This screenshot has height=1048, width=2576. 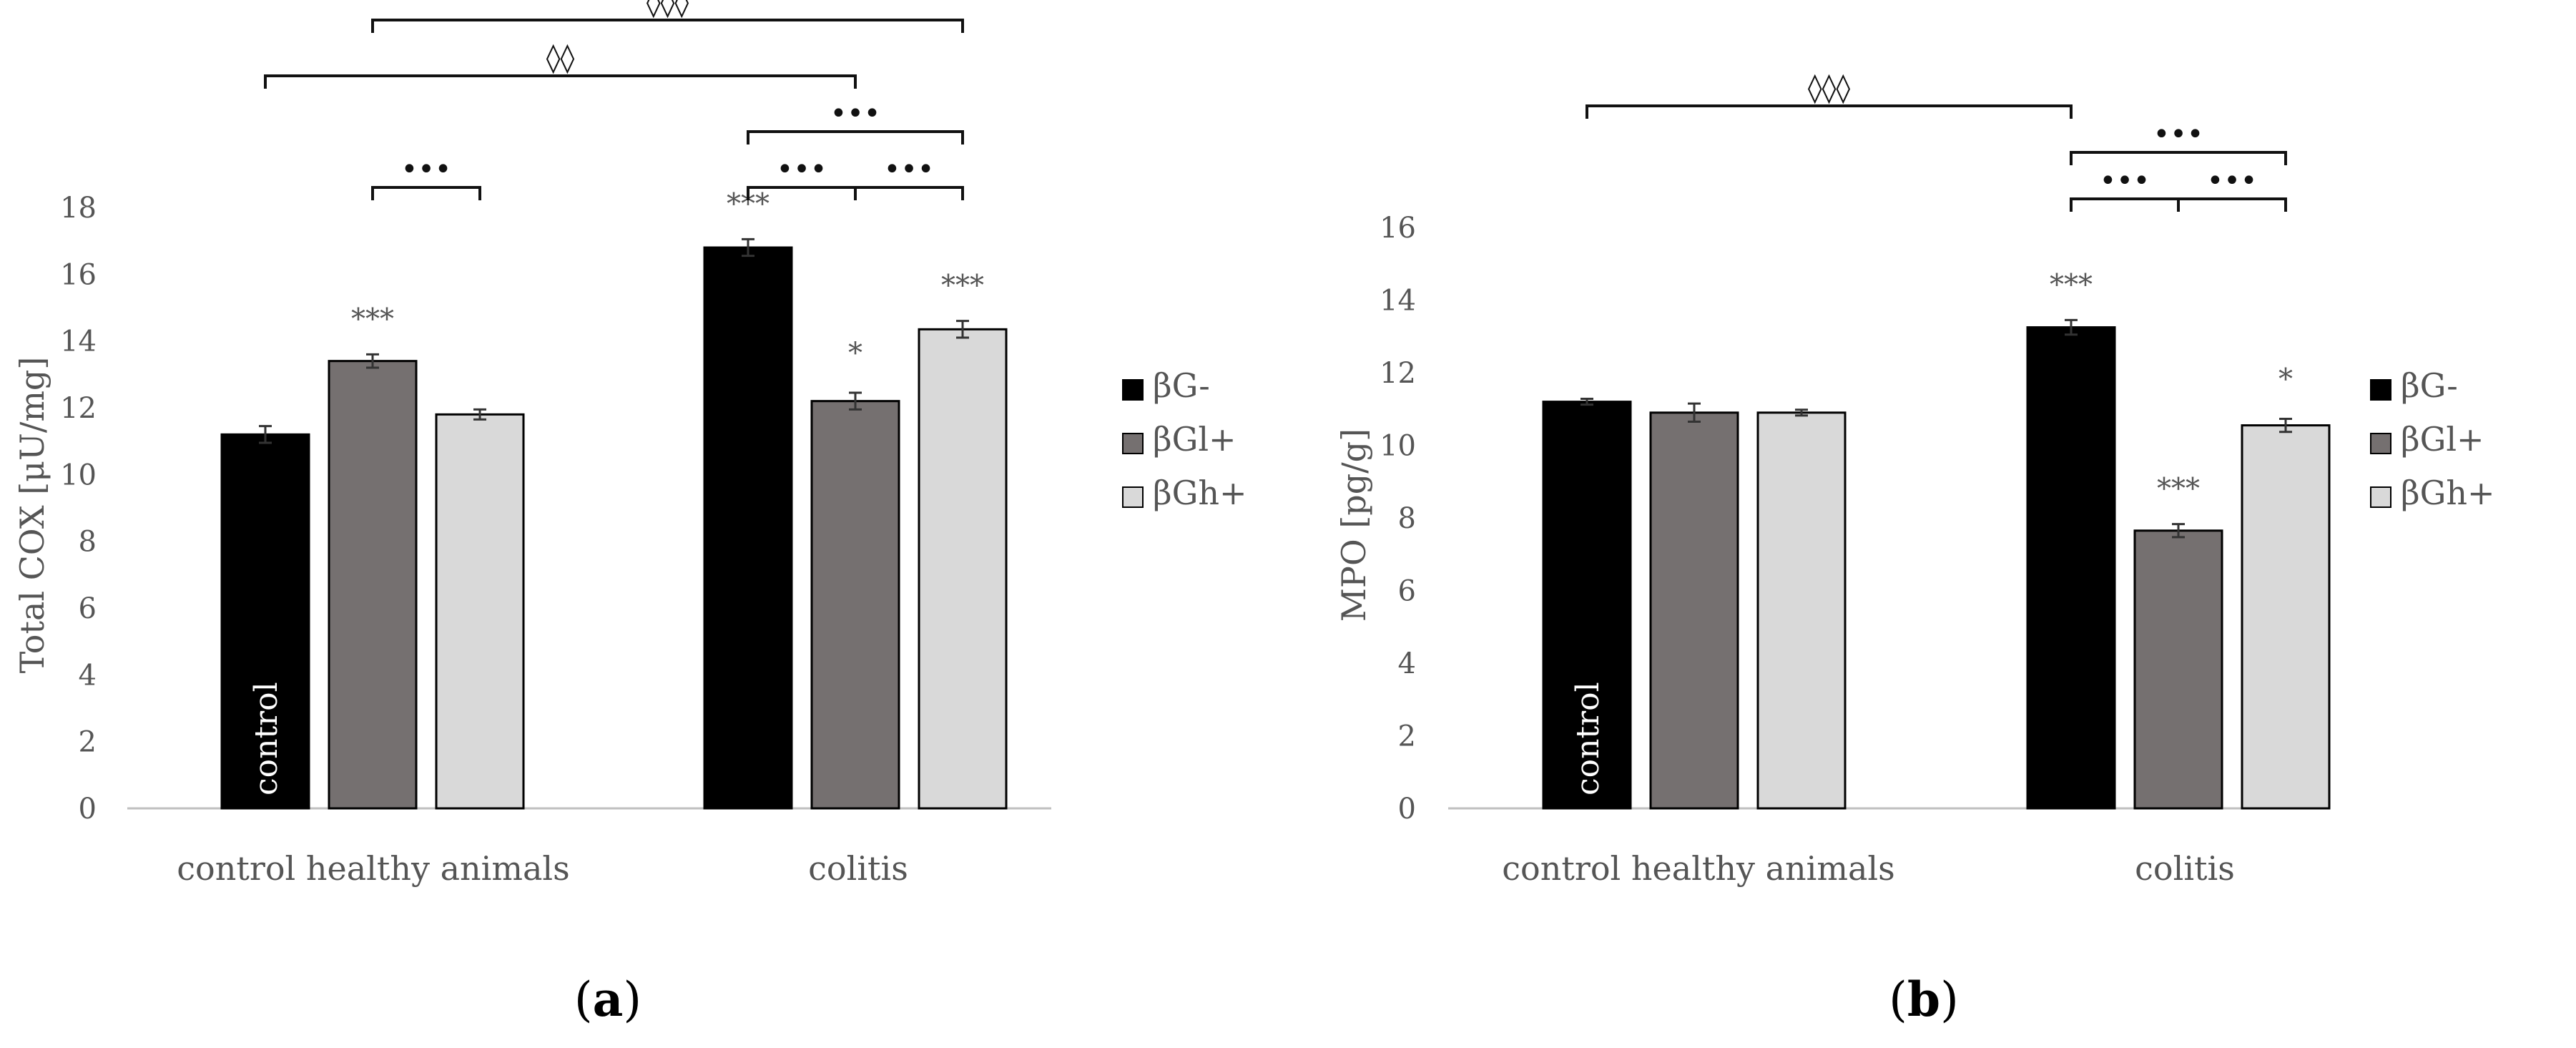 I want to click on y-axis-label: MPO [pg/g], so click(x=1354, y=525).